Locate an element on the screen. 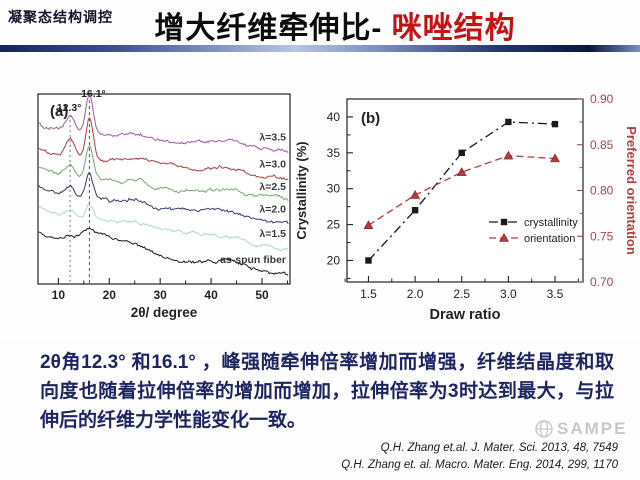 The image size is (640, 480). svg-text: 1.5 is located at coordinates (368, 294).